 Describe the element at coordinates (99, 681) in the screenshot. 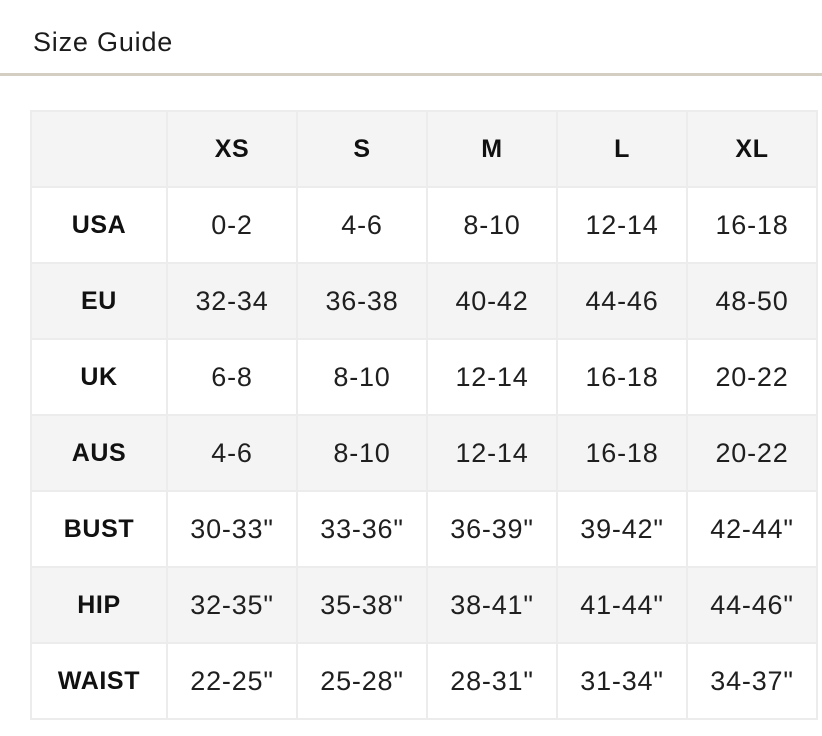

I see `size-row-label: WAIST` at that location.